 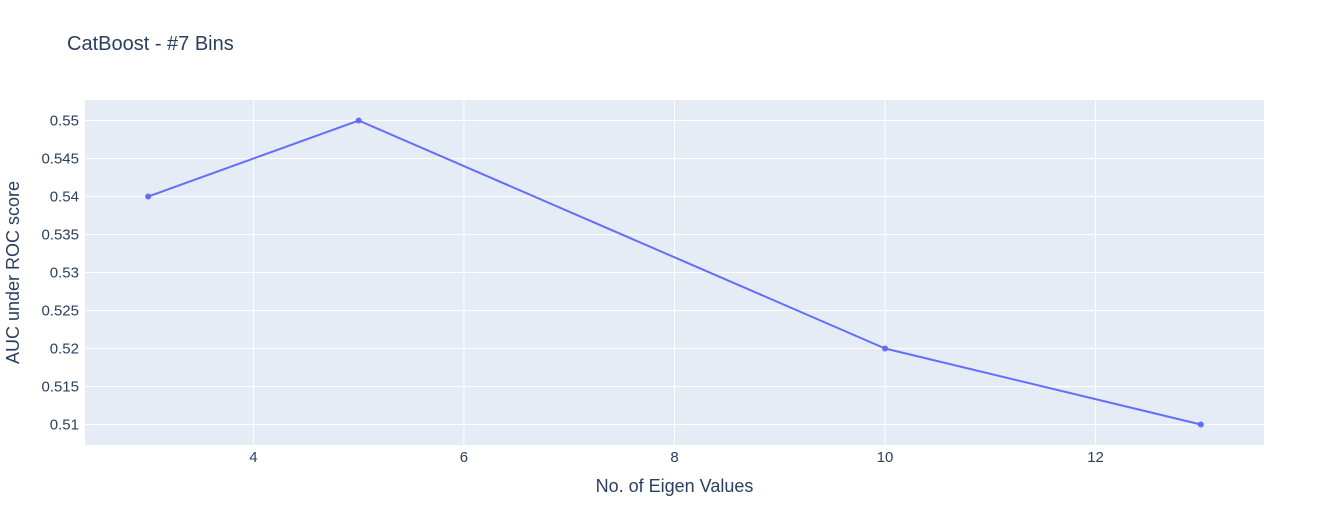 I want to click on y-tick-label: 0.525, so click(x=60, y=310).